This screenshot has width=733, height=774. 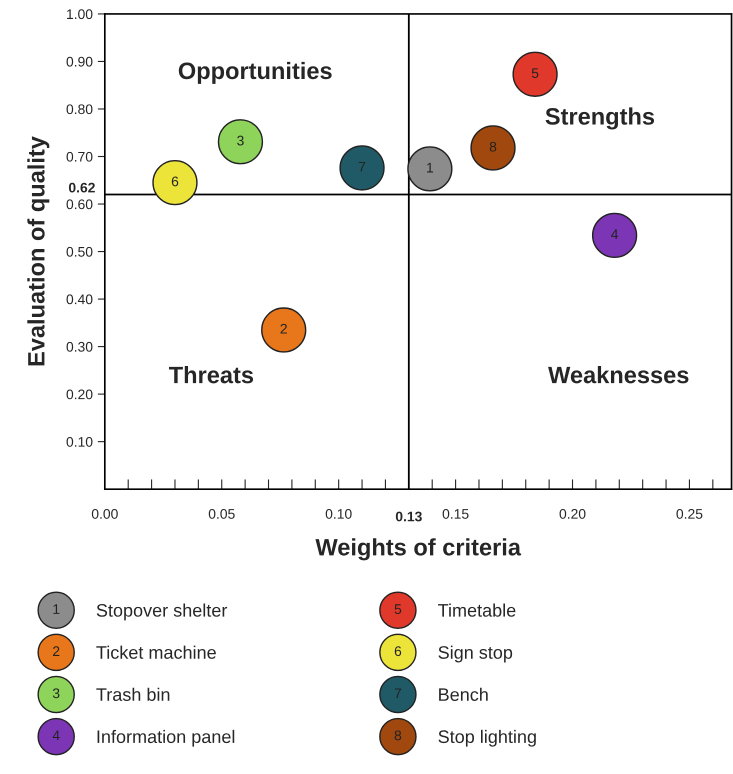 What do you see at coordinates (398, 693) in the screenshot?
I see `text: 7` at bounding box center [398, 693].